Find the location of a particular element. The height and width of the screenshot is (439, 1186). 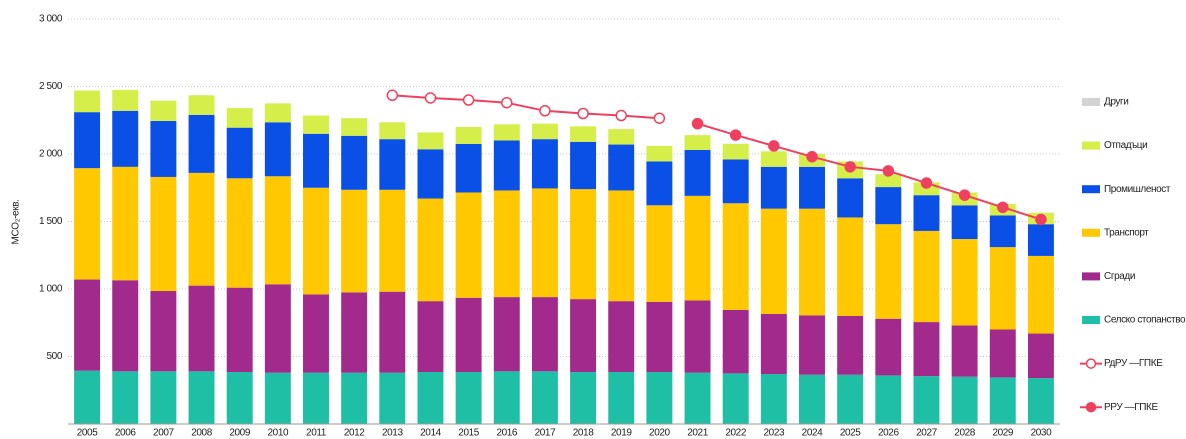

x-tick-label: 2011 is located at coordinates (316, 433).